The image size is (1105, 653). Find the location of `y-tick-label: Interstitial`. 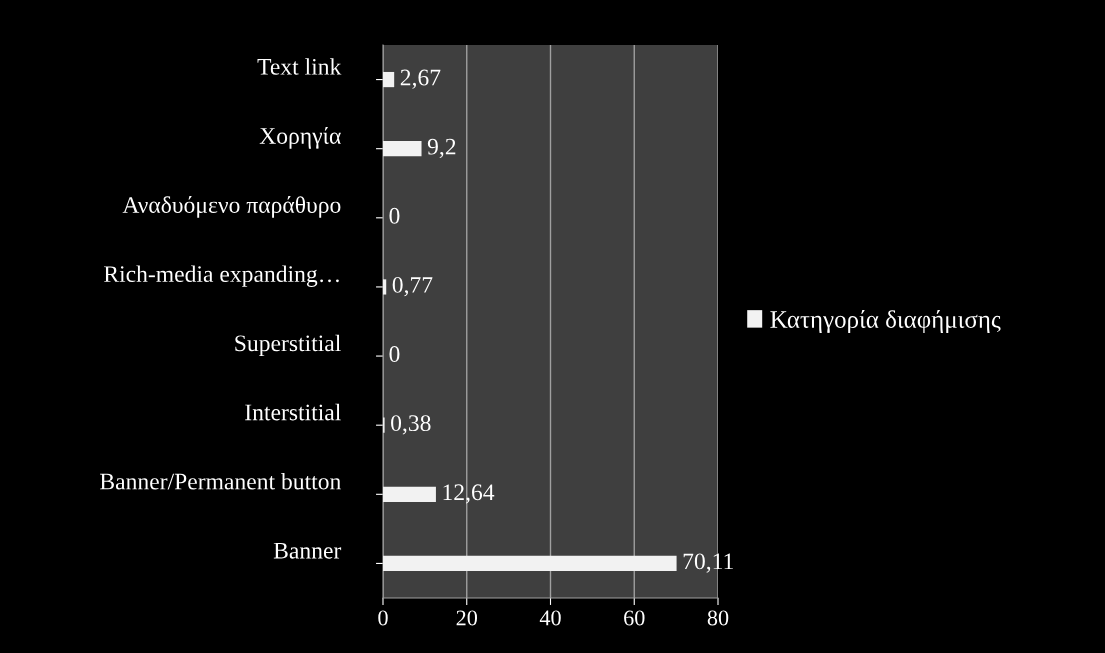

y-tick-label: Interstitial is located at coordinates (293, 412).